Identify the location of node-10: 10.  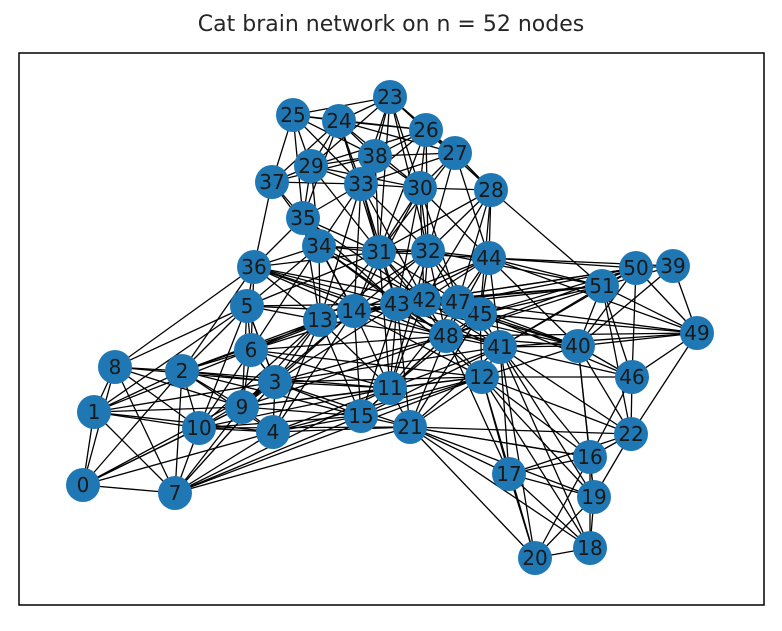
(199, 428).